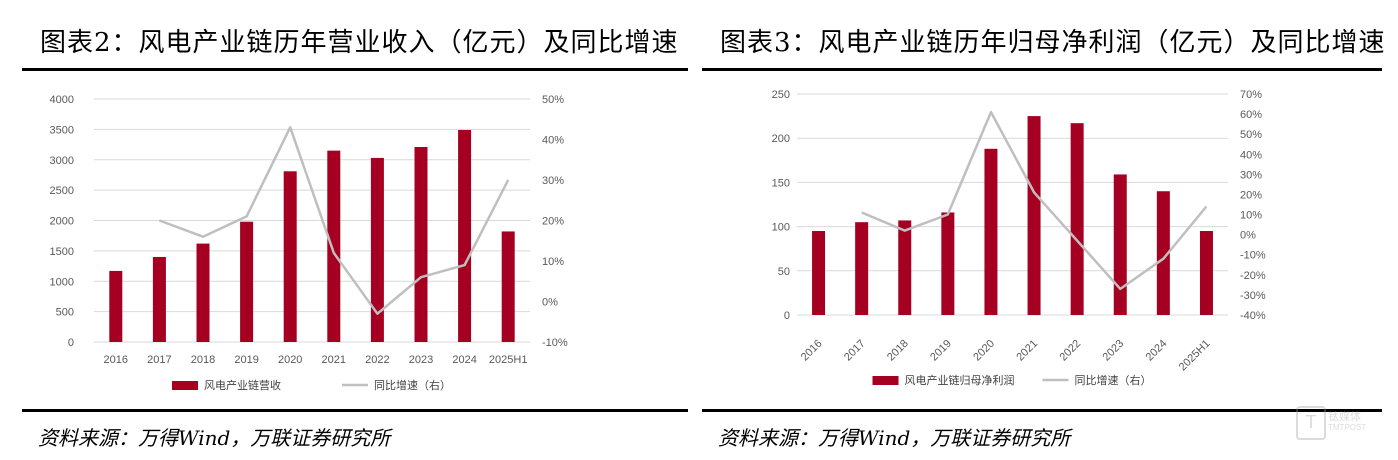 Image resolution: width=1398 pixels, height=460 pixels. What do you see at coordinates (781, 228) in the screenshot?
I see `y-tick-label: 100` at bounding box center [781, 228].